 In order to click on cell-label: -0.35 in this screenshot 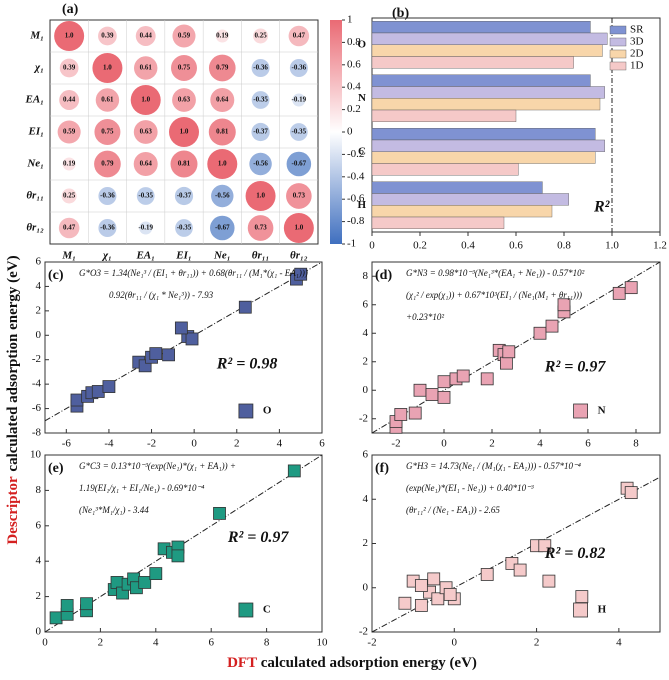, I will do `click(184, 228)`.